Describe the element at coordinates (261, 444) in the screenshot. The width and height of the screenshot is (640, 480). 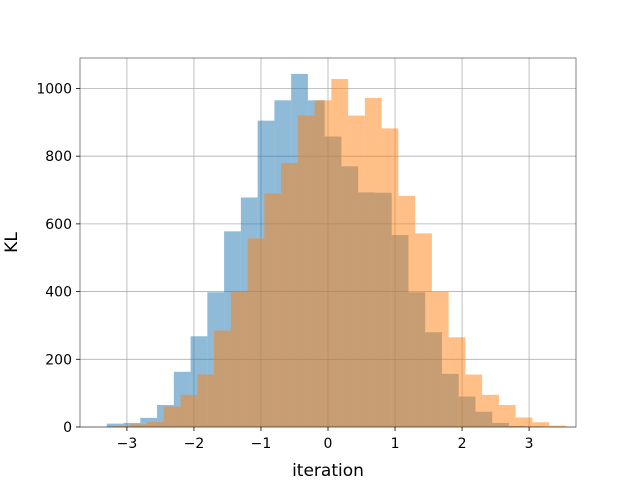
I see `x-tick-label: −1` at that location.